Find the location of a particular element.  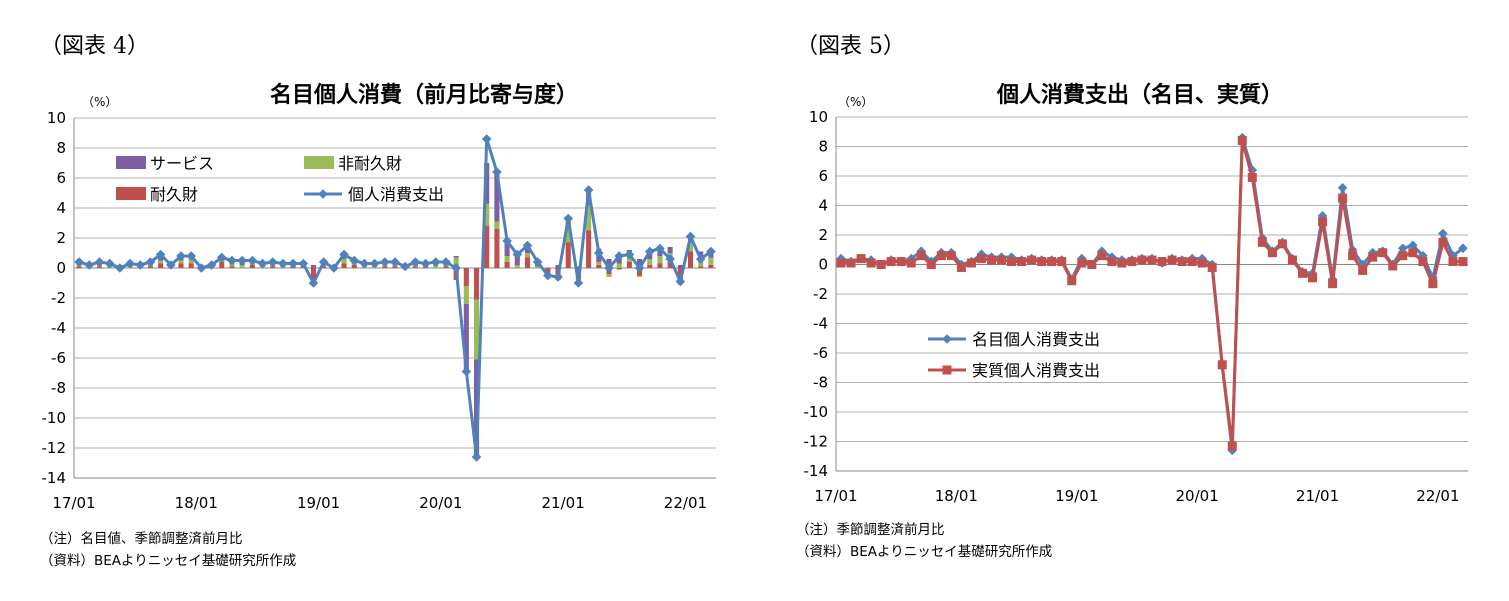

left-source: （資料）BEAよりニッセイ基礎研究所作成 is located at coordinates (168, 561).